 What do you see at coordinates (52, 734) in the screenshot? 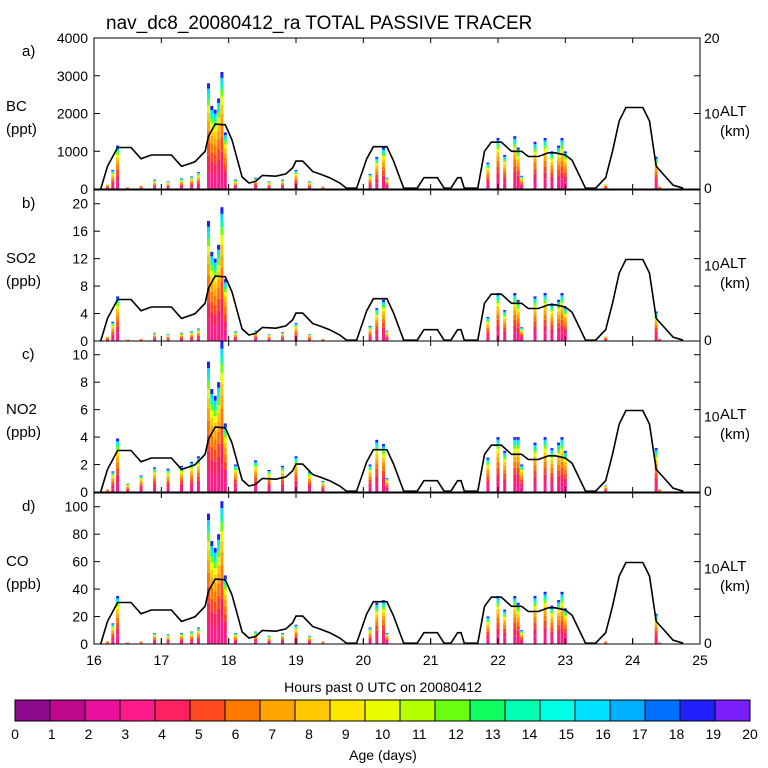
I see `colorbar-tick-label: 1` at bounding box center [52, 734].